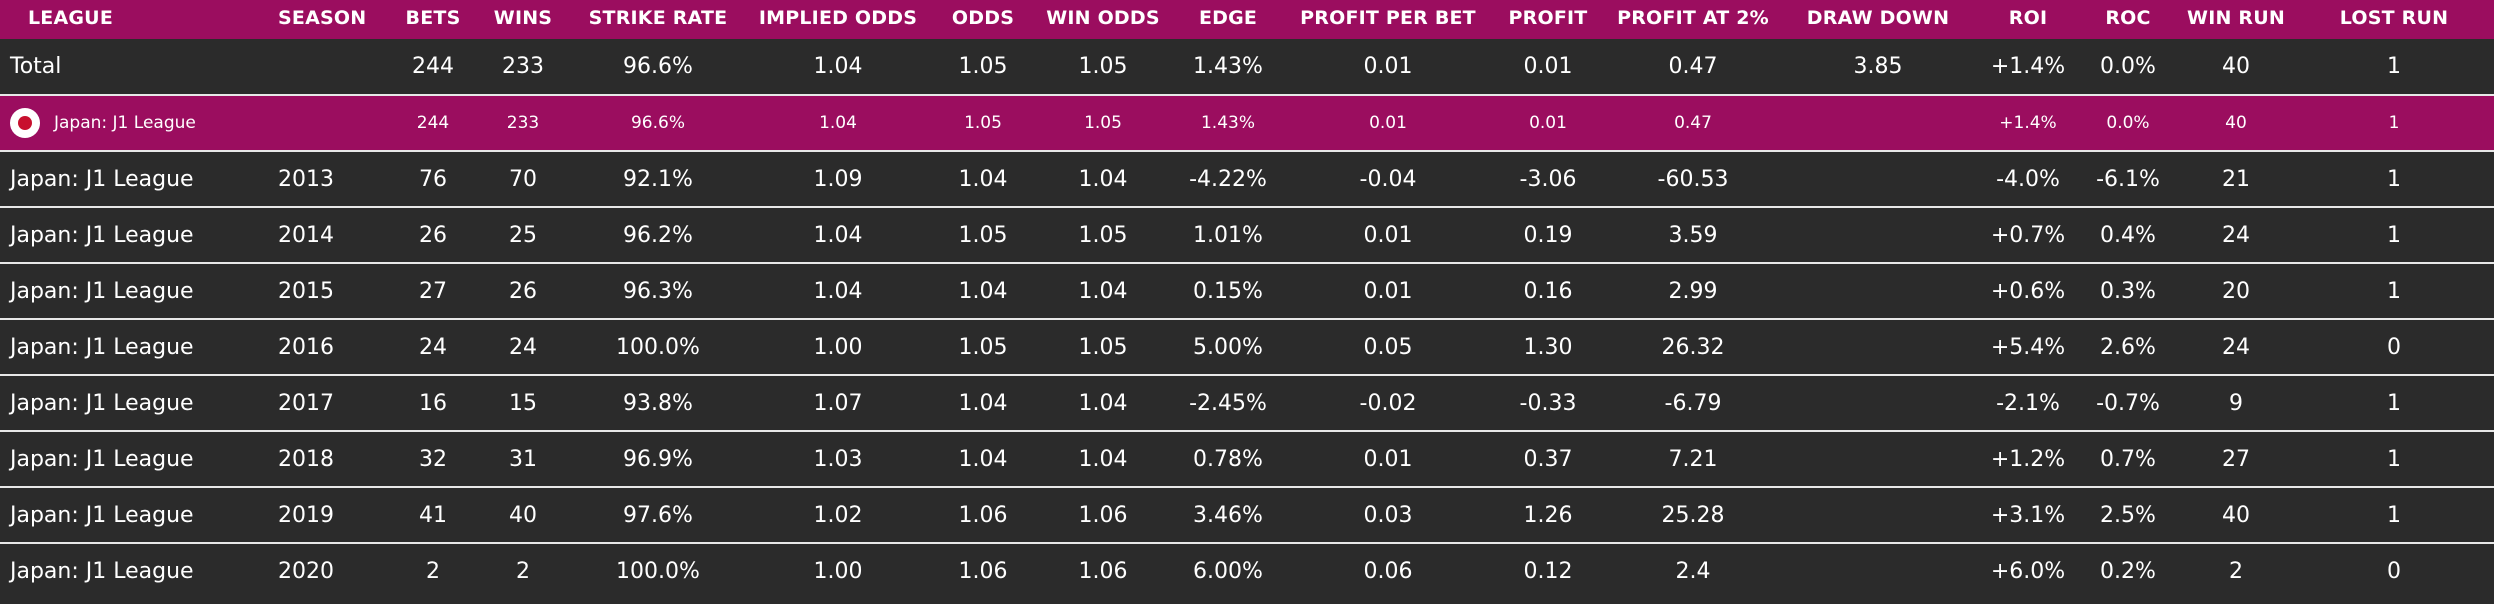 The image size is (2494, 604). Describe the element at coordinates (658, 514) in the screenshot. I see `cell-strike-rate: 97.6%` at that location.